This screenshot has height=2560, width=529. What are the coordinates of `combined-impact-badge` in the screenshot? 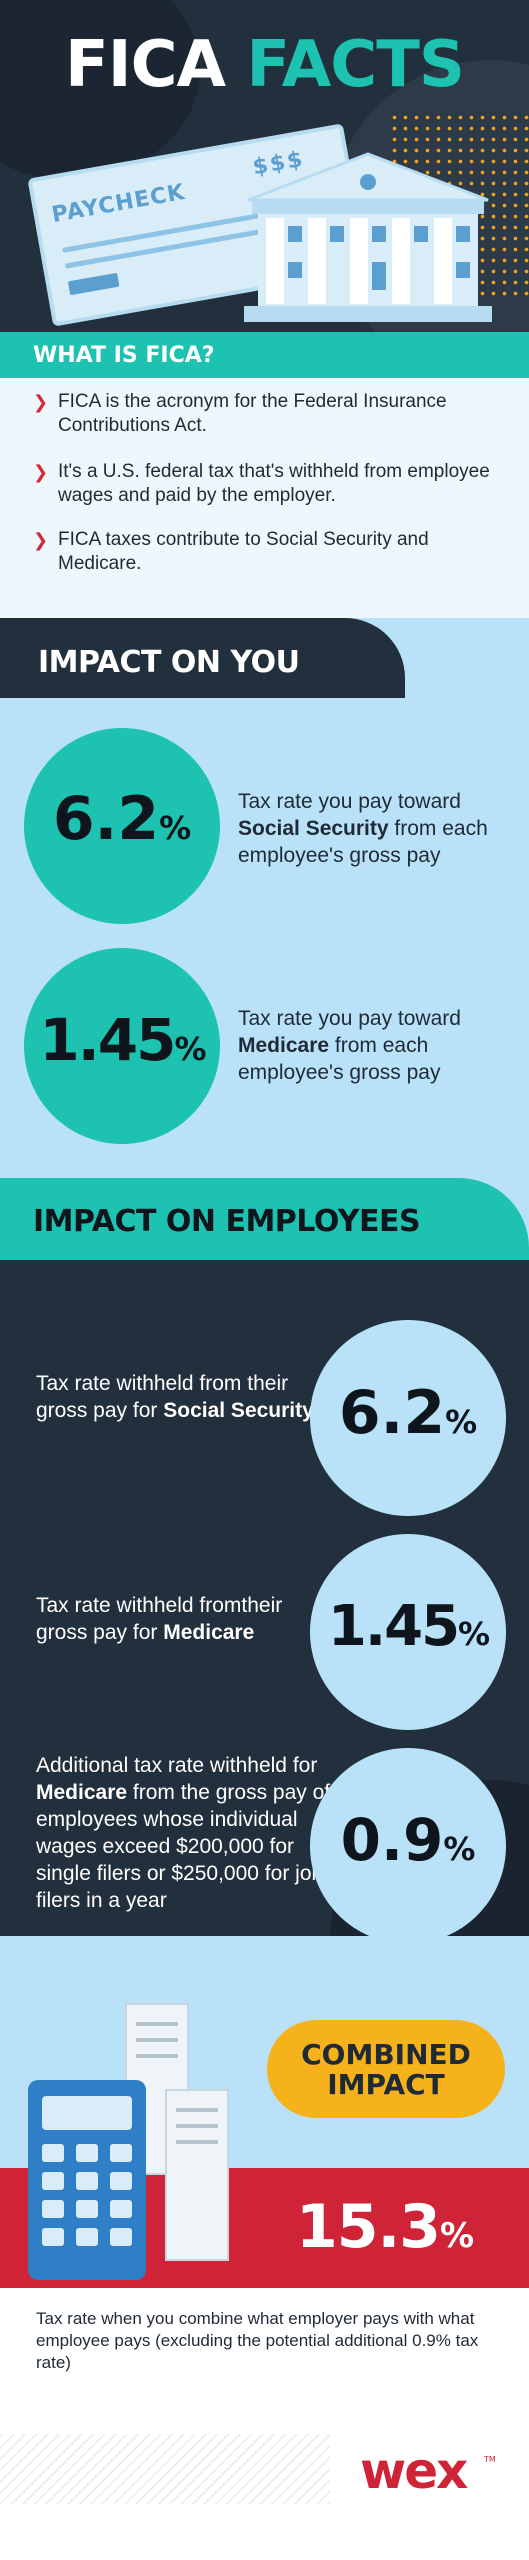 It's located at (386, 2069).